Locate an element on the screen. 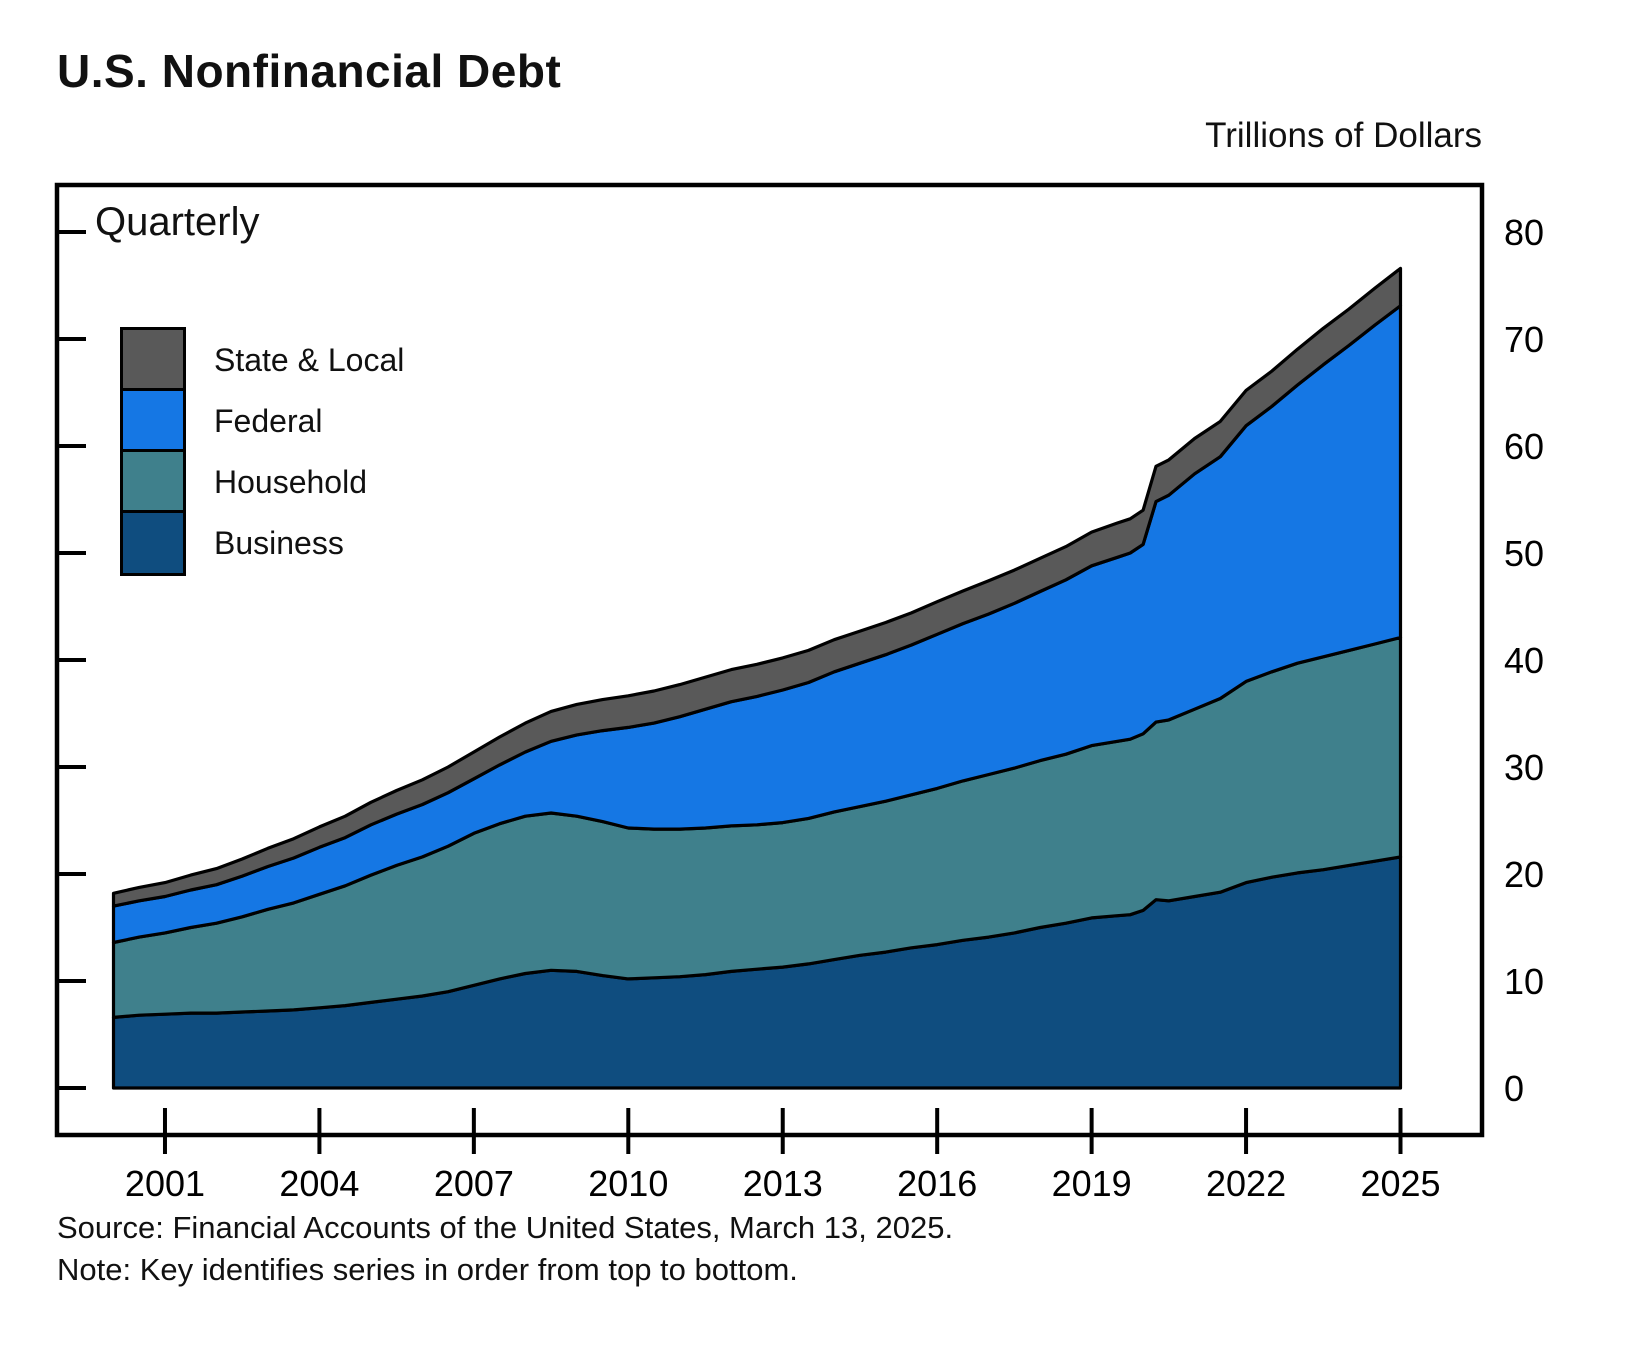 This screenshot has height=1350, width=1650. y-tick-label: 40 is located at coordinates (1524, 660).